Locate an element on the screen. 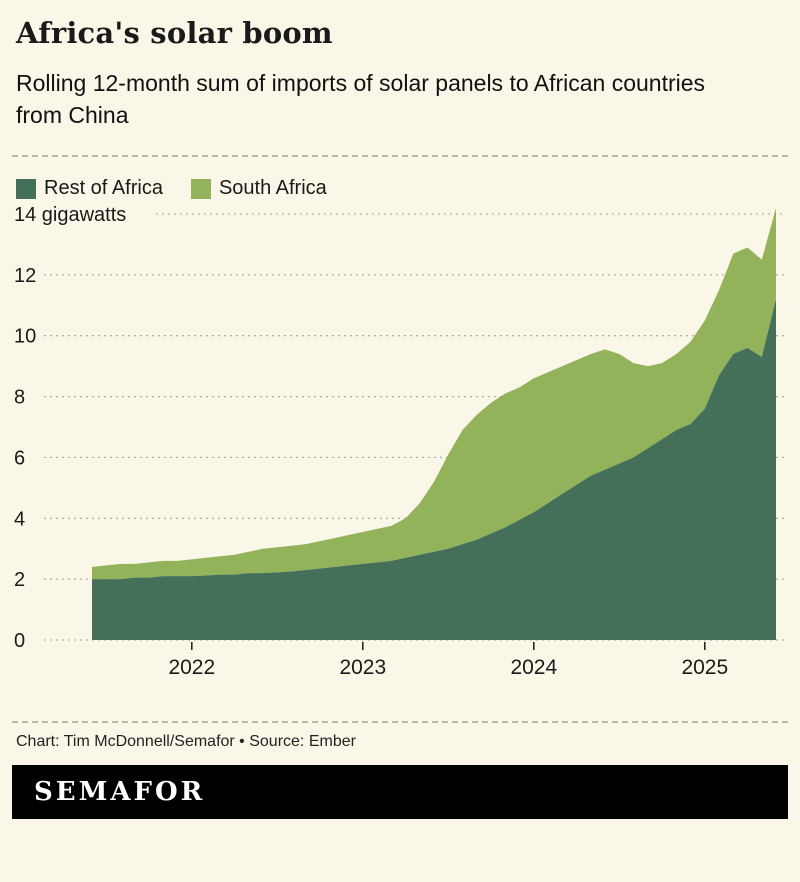 The height and width of the screenshot is (882, 800). svg-text: 10 is located at coordinates (25, 337).